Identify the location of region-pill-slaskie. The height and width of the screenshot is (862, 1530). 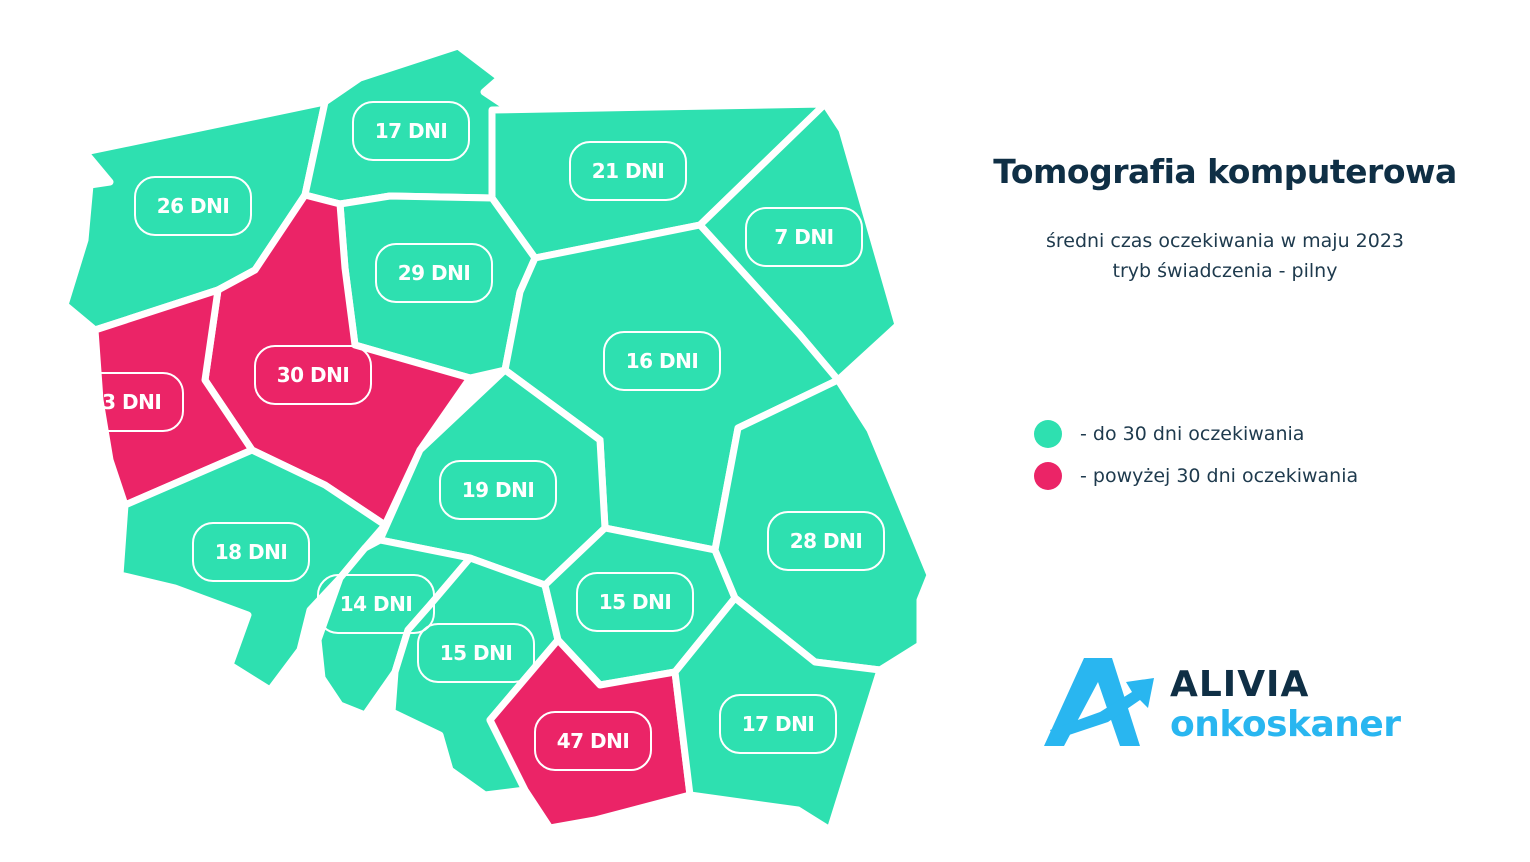
(476, 653).